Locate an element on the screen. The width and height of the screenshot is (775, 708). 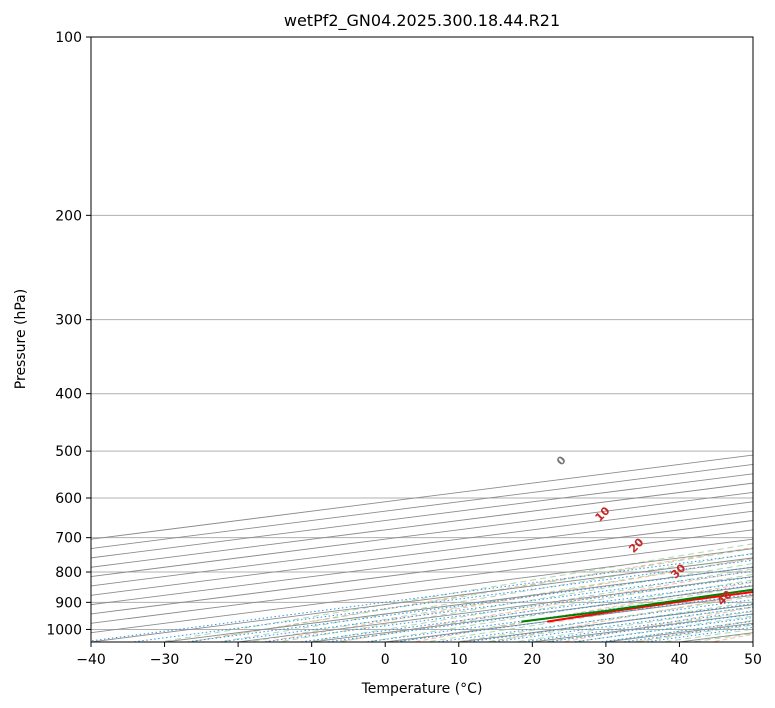
x-tick-label: 50 is located at coordinates (753, 660).